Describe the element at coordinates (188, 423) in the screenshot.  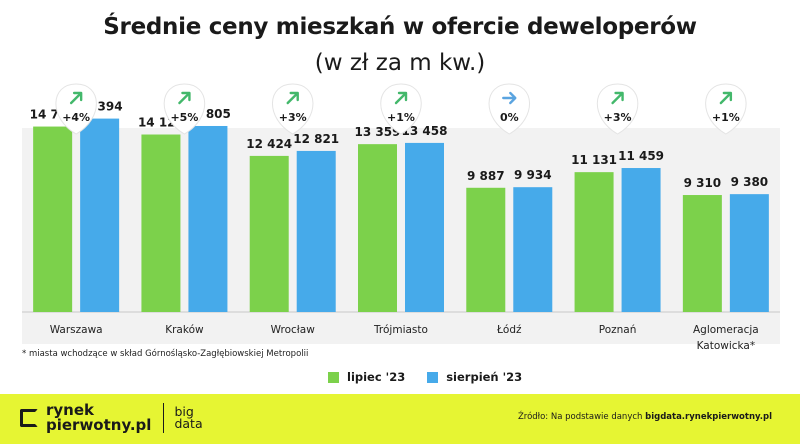
I see `big-data-line-2: data` at that location.